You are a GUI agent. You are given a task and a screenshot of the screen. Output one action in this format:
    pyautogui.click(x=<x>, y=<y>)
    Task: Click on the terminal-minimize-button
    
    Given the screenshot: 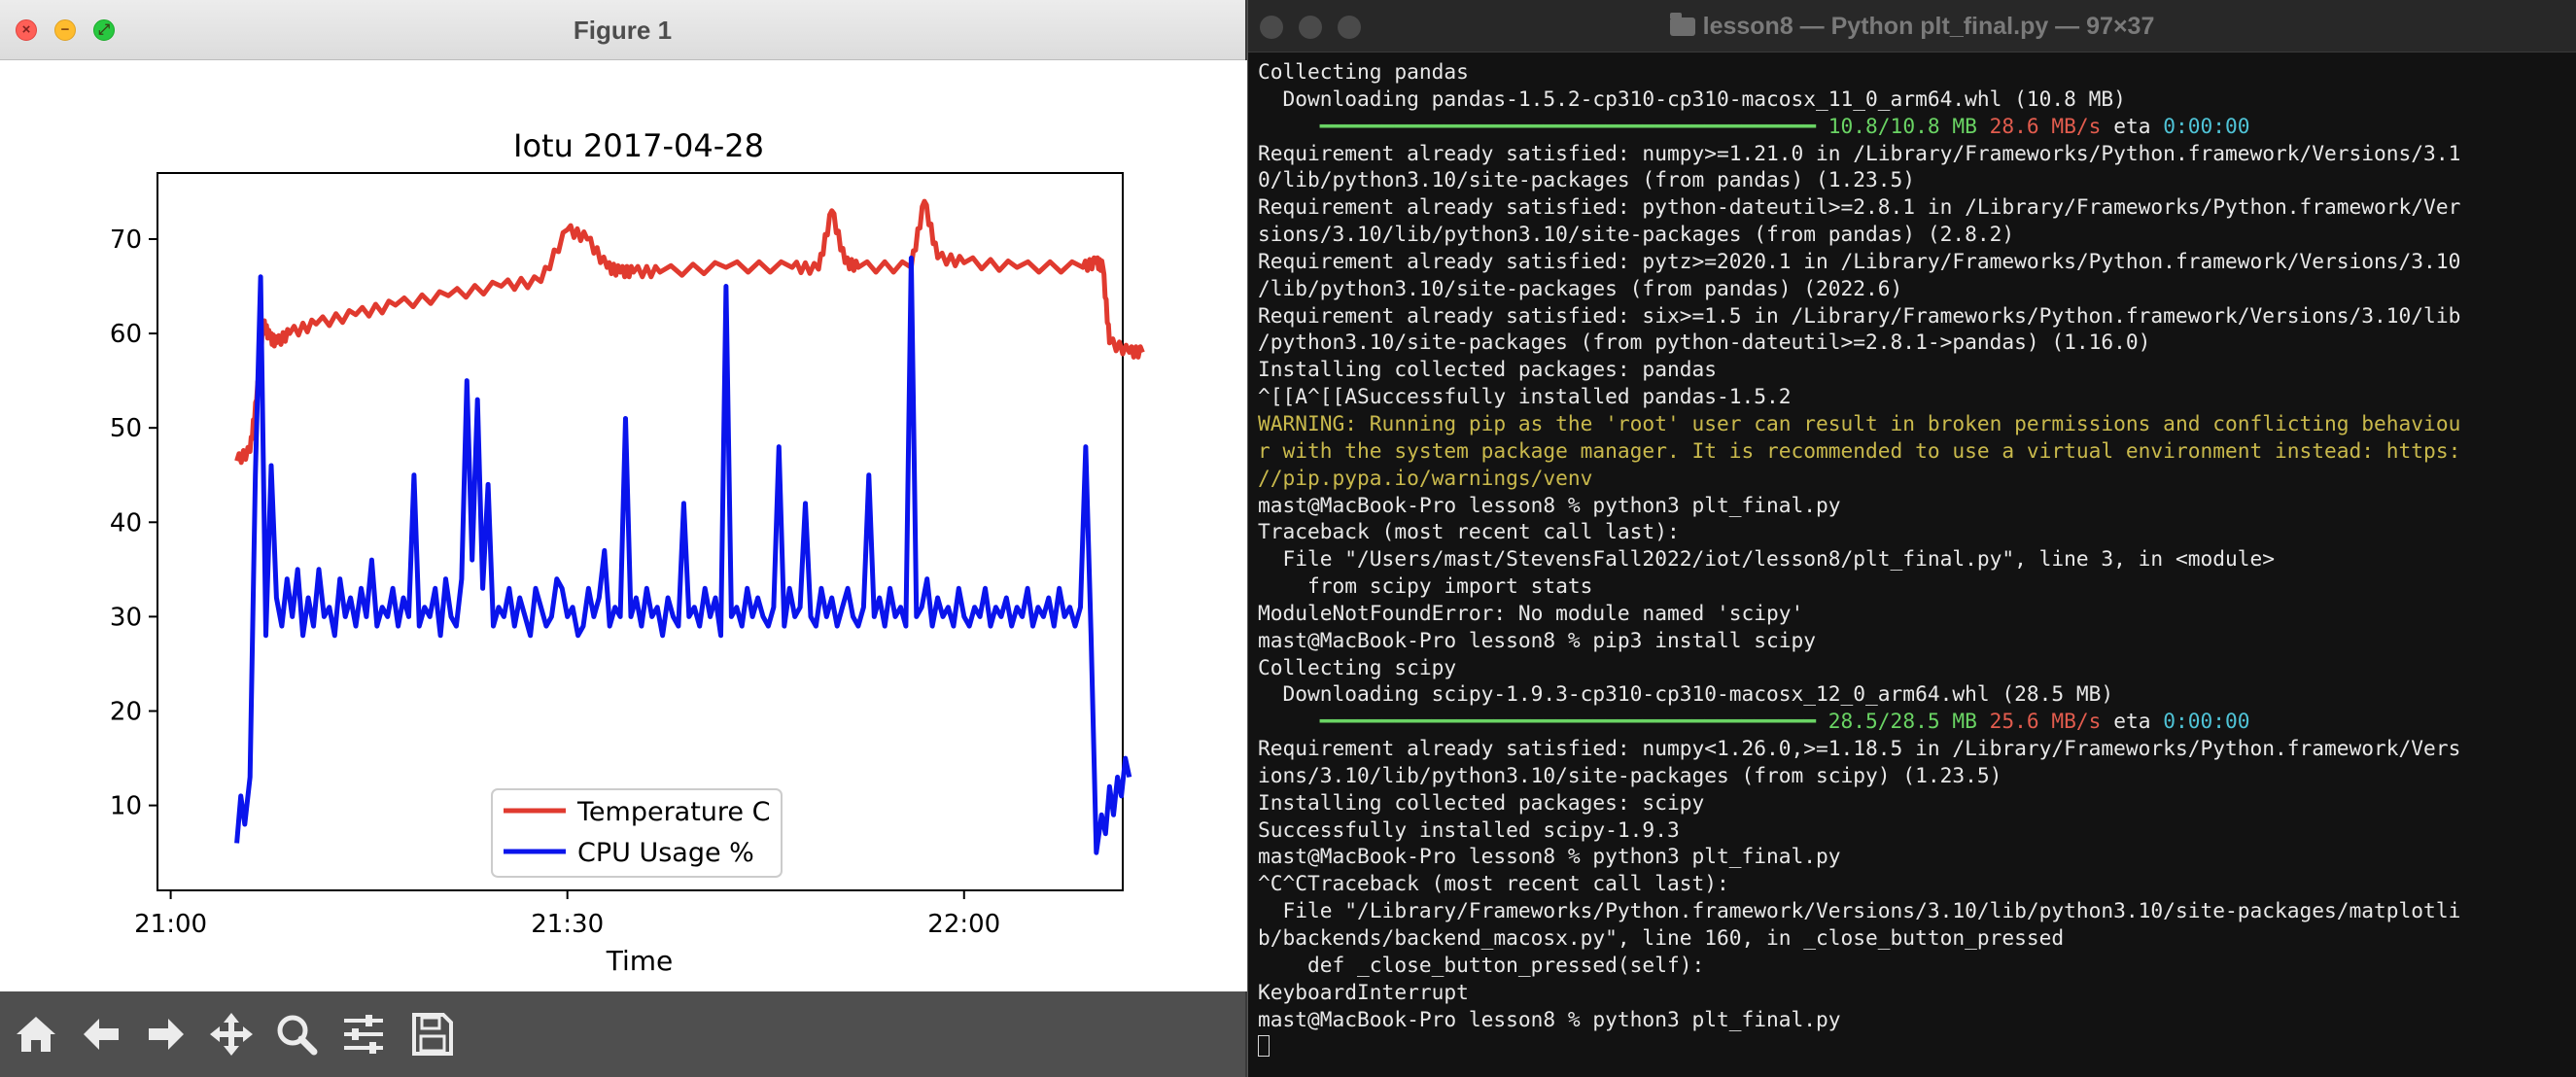 What is the action you would take?
    pyautogui.click(x=1310, y=27)
    